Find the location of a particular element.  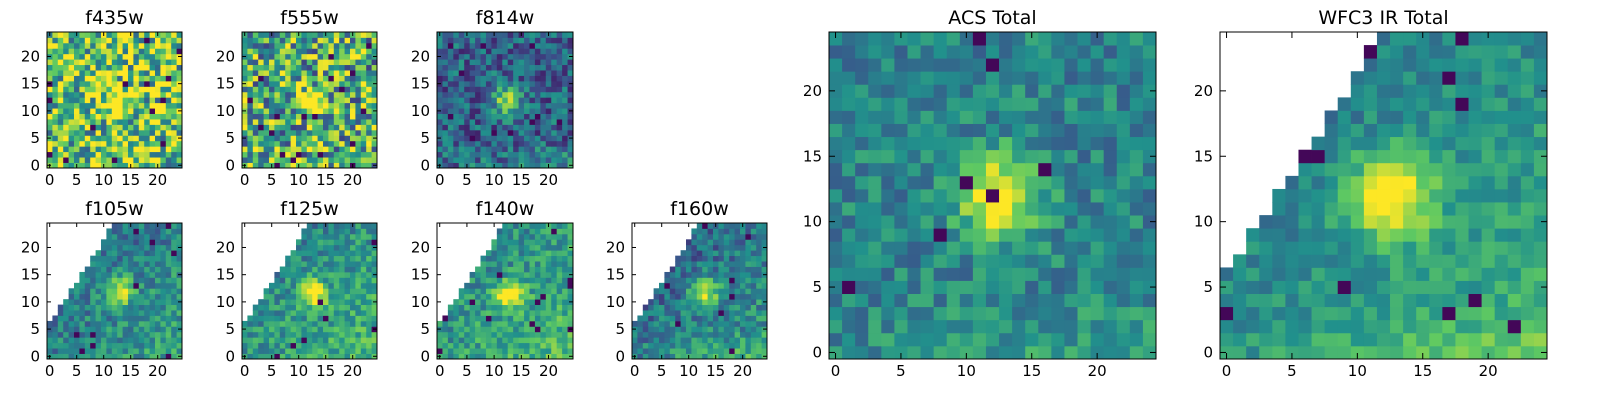

x-tick-label: 10 is located at coordinates (298, 371).